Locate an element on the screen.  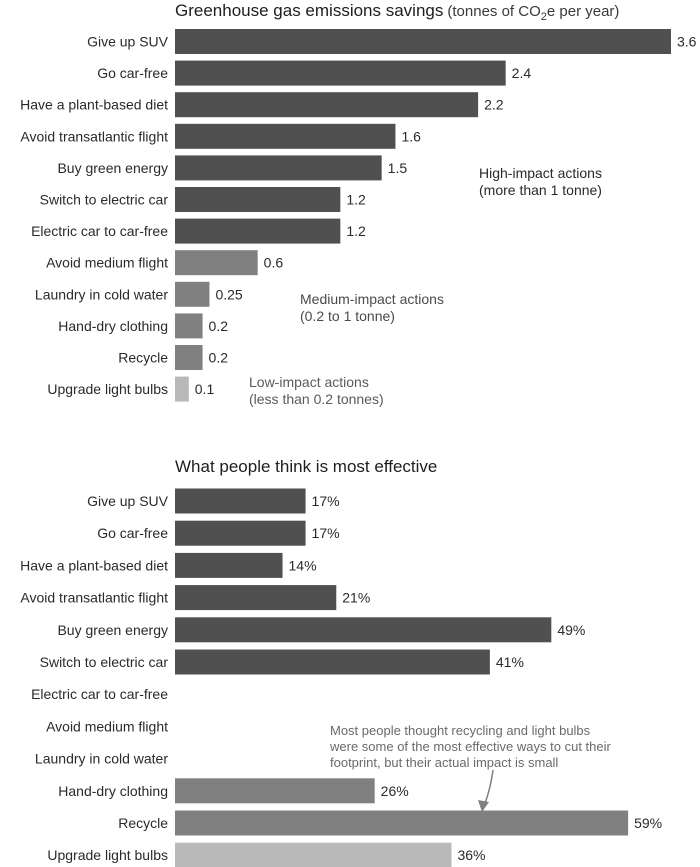
value-label-buy-green-energy: 49% is located at coordinates (571, 630).